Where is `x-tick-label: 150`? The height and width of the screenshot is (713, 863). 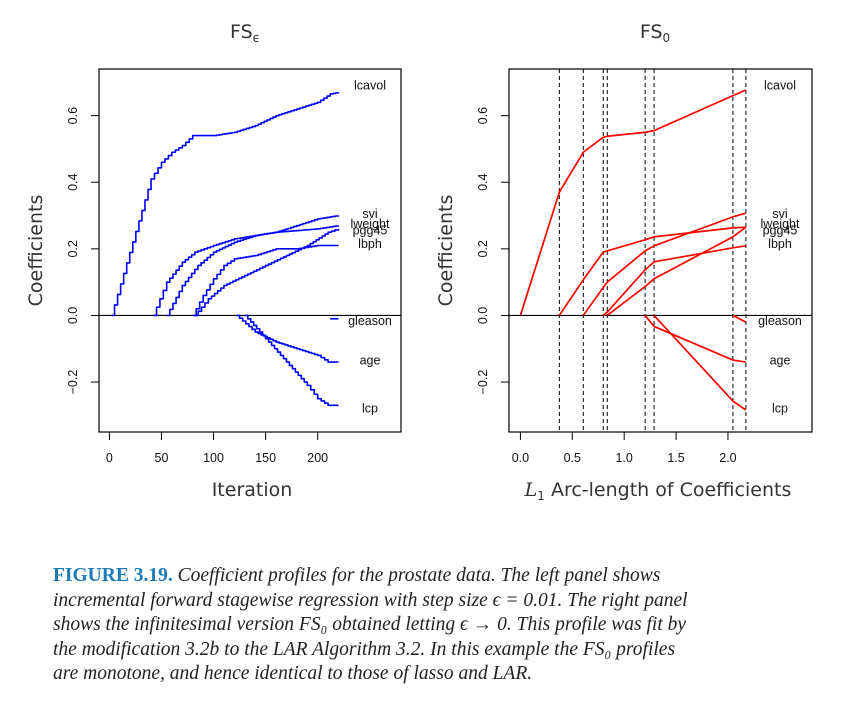
x-tick-label: 150 is located at coordinates (265, 458).